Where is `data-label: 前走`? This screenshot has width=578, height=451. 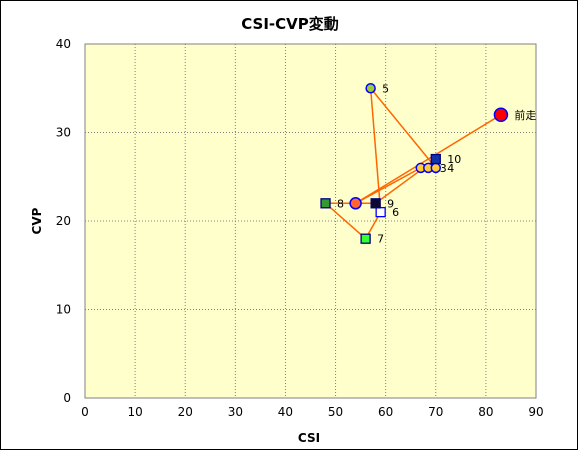 data-label: 前走 is located at coordinates (525, 115).